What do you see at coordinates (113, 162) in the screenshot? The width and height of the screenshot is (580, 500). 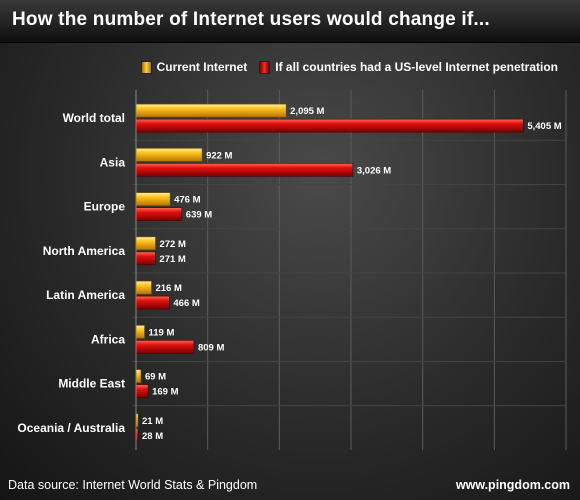 I see `category-label: Asia` at bounding box center [113, 162].